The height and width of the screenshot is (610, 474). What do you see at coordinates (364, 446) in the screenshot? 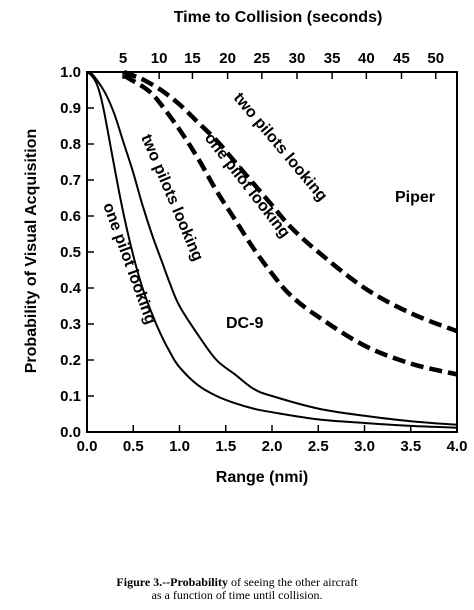
I see `x-tick-label: 3.0` at bounding box center [364, 446].